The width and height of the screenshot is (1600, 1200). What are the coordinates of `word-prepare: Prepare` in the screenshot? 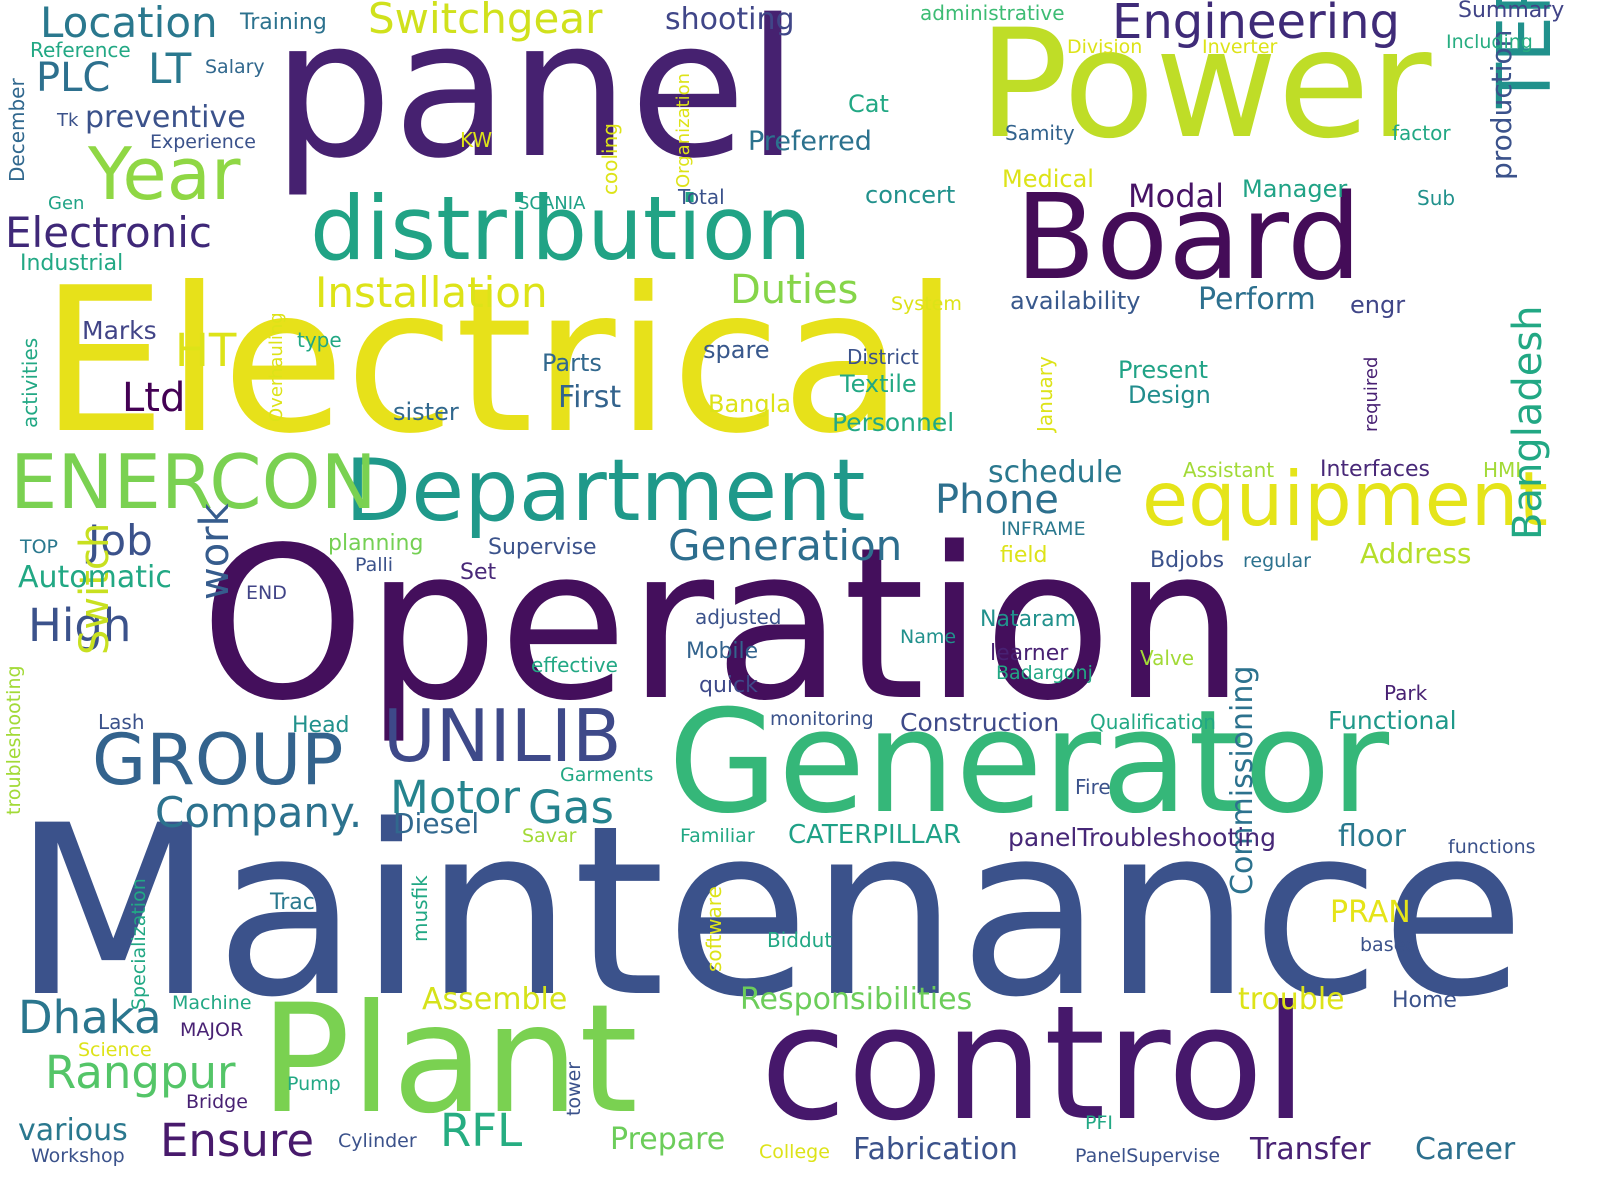 It's located at (668, 1139).